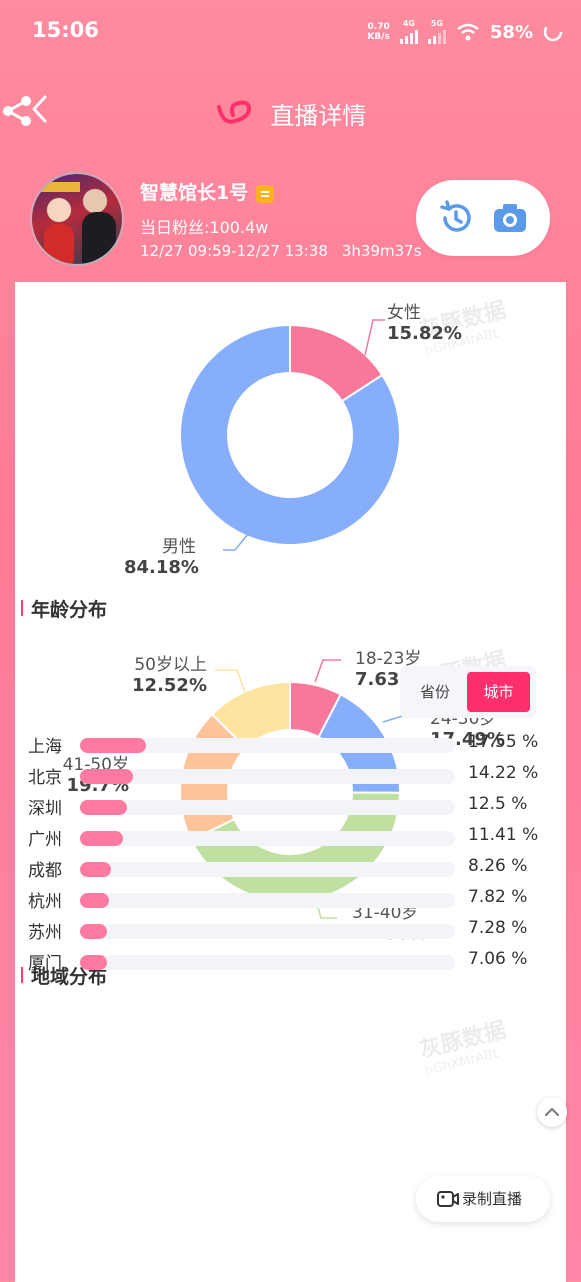 This screenshot has height=1282, width=581. I want to click on back-arrow-icon, so click(41, 109).